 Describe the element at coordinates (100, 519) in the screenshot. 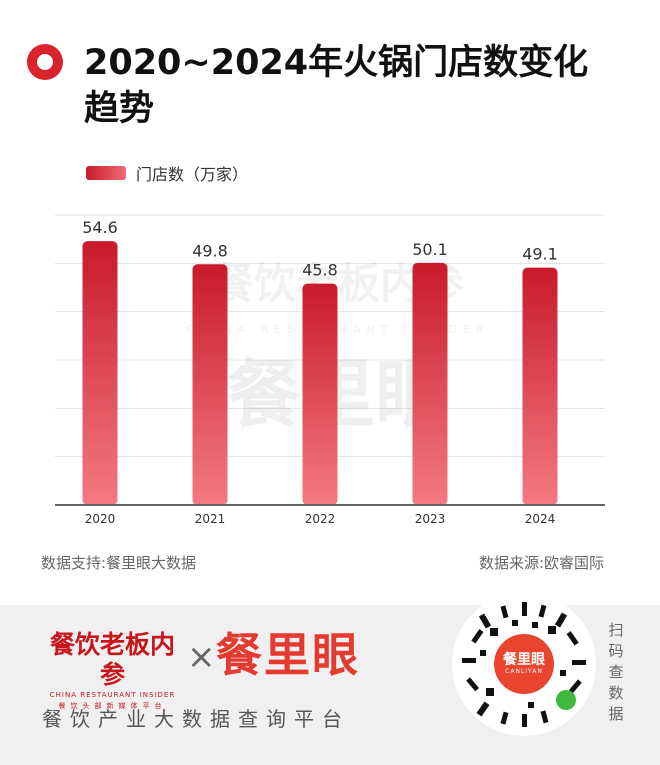

I see `x-tick-2020: 2020` at that location.